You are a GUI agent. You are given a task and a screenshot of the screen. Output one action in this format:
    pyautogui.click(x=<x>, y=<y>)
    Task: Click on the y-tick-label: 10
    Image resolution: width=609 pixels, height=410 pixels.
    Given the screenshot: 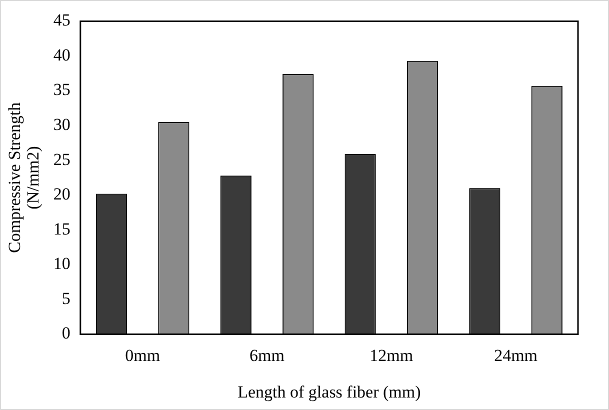 What is the action you would take?
    pyautogui.click(x=61, y=264)
    